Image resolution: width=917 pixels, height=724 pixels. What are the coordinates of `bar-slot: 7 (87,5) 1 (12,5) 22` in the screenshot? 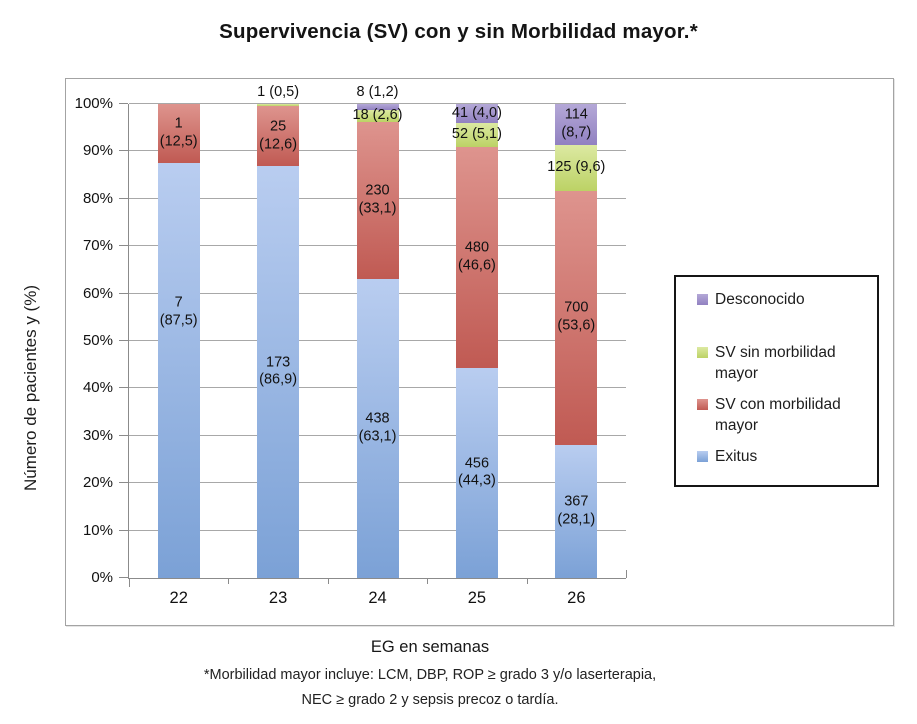 It's located at (178, 355).